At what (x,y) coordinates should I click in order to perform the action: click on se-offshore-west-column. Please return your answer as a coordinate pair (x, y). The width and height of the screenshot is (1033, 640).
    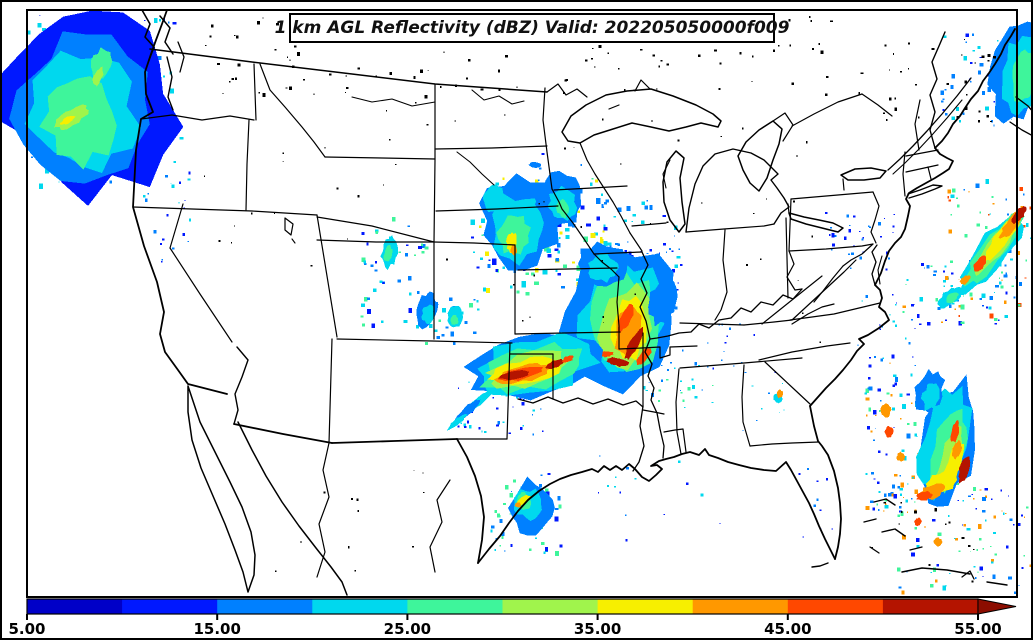
    Looking at the image, I should click on (891, 437).